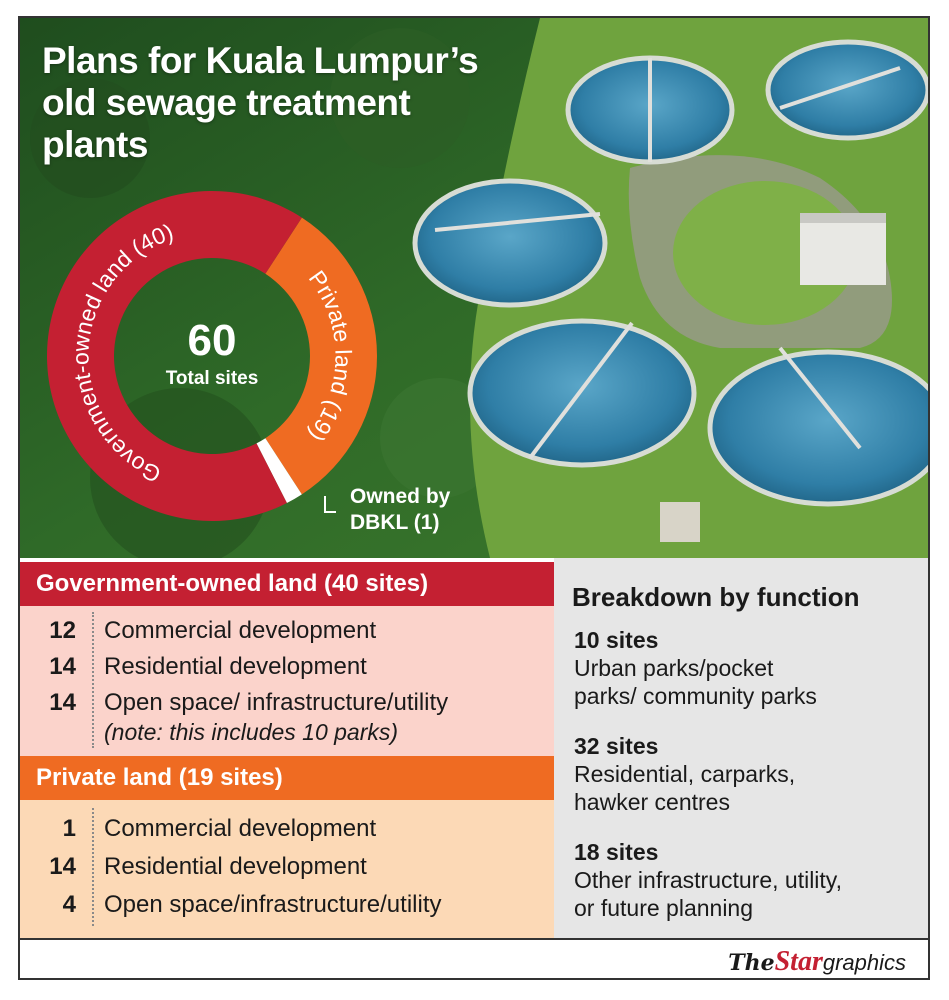 Image resolution: width=949 pixels, height=1000 pixels. What do you see at coordinates (212, 378) in the screenshot?
I see `donut-center-label: Total sites` at bounding box center [212, 378].